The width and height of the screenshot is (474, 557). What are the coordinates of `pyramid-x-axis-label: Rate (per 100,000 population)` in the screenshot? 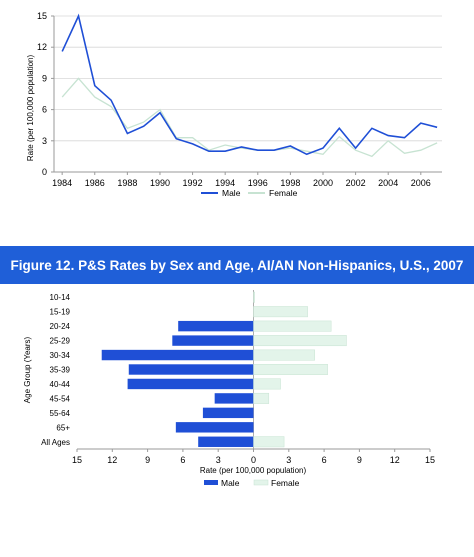 It's located at (253, 470).